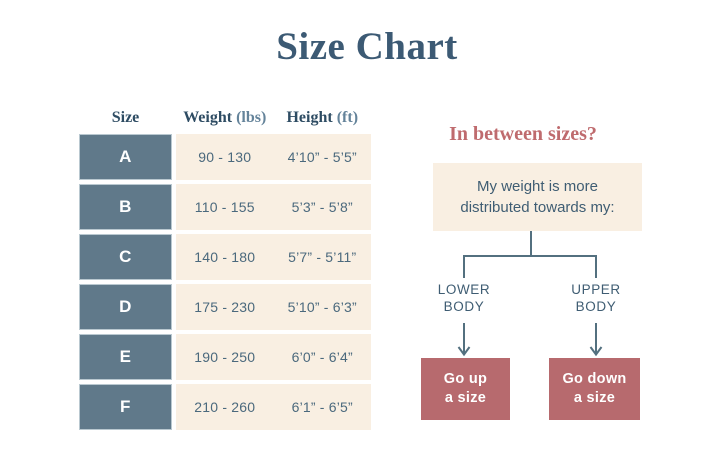  What do you see at coordinates (125, 407) in the screenshot?
I see `size-cell: F` at bounding box center [125, 407].